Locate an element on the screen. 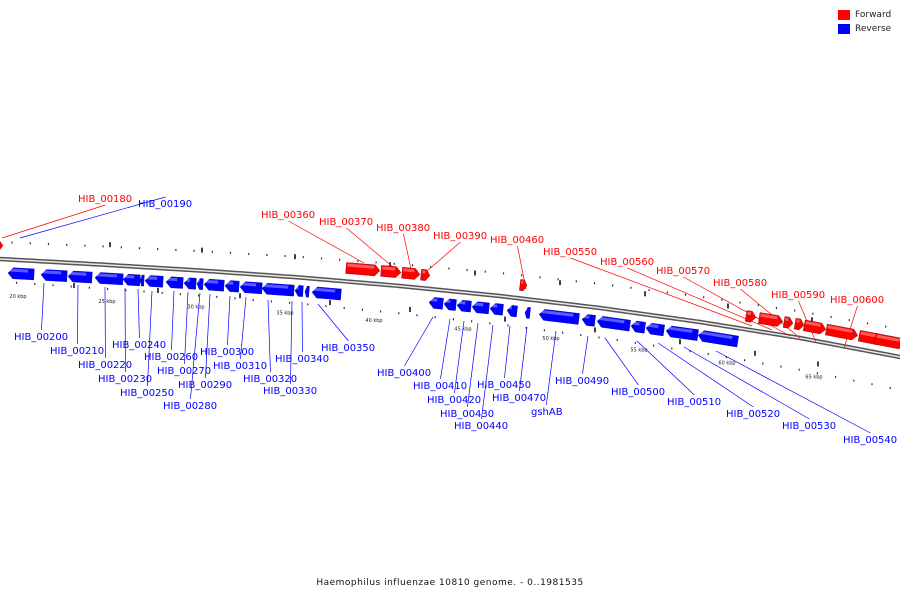 This screenshot has width=900, height=600. gene-label: HIB_00390 is located at coordinates (460, 236).